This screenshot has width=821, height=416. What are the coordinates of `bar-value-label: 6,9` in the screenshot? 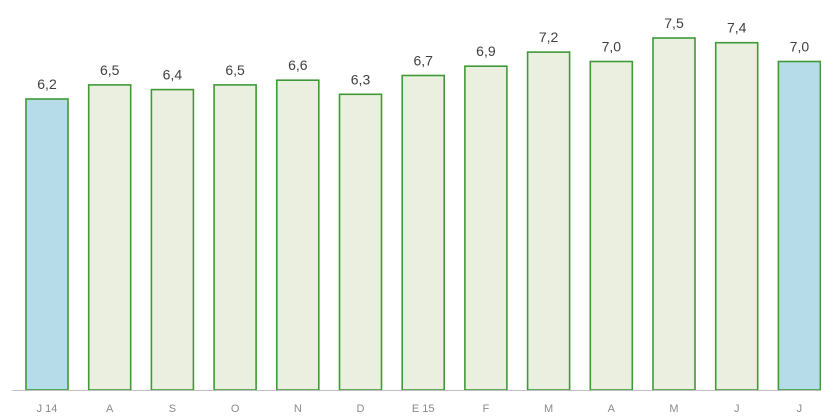 It's located at (486, 51).